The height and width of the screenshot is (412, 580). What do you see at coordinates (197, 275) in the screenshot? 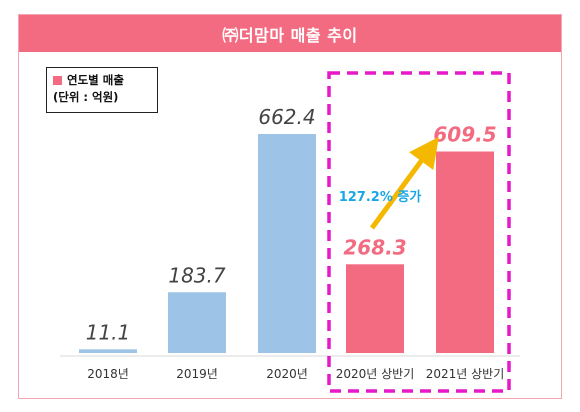
I see `value-label-2: 183.7` at bounding box center [197, 275].